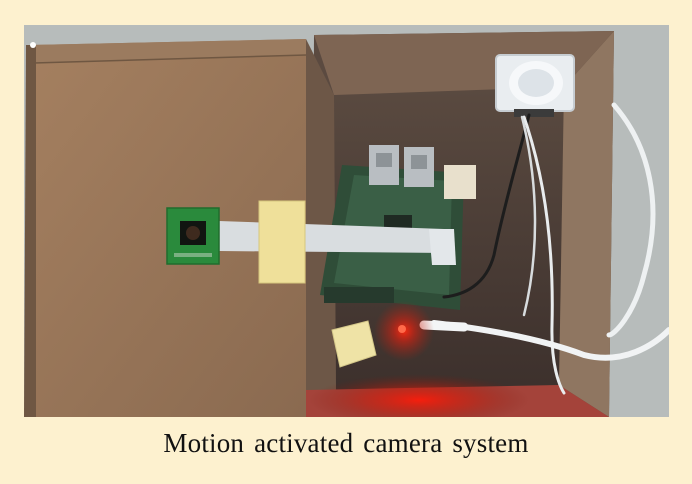 This screenshot has height=484, width=692. I want to click on floor-glow, so click(419, 395).